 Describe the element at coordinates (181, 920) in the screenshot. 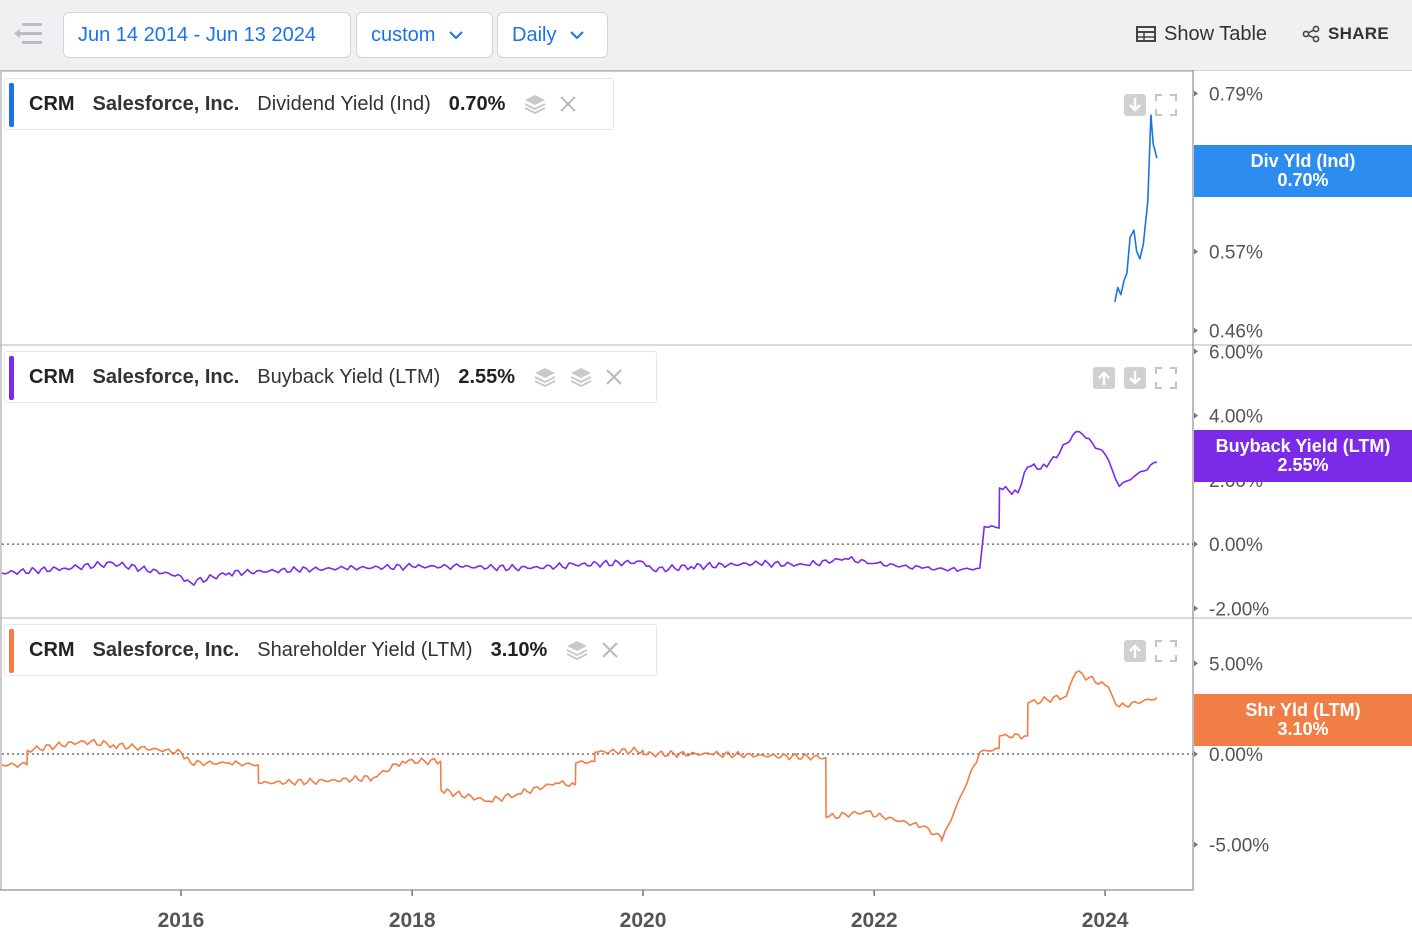

I see `x-tick-label: 2016` at that location.